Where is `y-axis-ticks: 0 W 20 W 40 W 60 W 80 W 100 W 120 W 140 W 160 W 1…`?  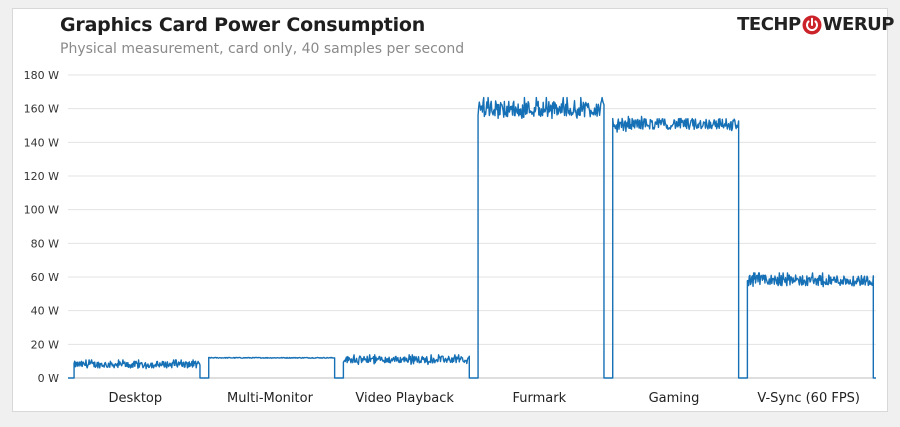
y-axis-ticks: 0 W 20 W 40 W 60 W 80 W 100 W 120 W 140 W 160 W 1… is located at coordinates (41, 227).